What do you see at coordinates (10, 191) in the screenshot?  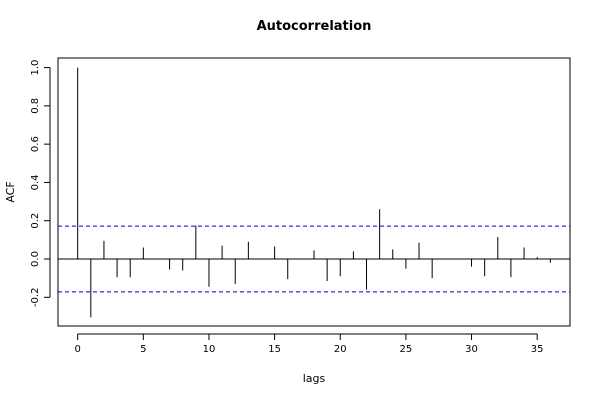 I see `y-axis-label: ACF` at bounding box center [10, 191].